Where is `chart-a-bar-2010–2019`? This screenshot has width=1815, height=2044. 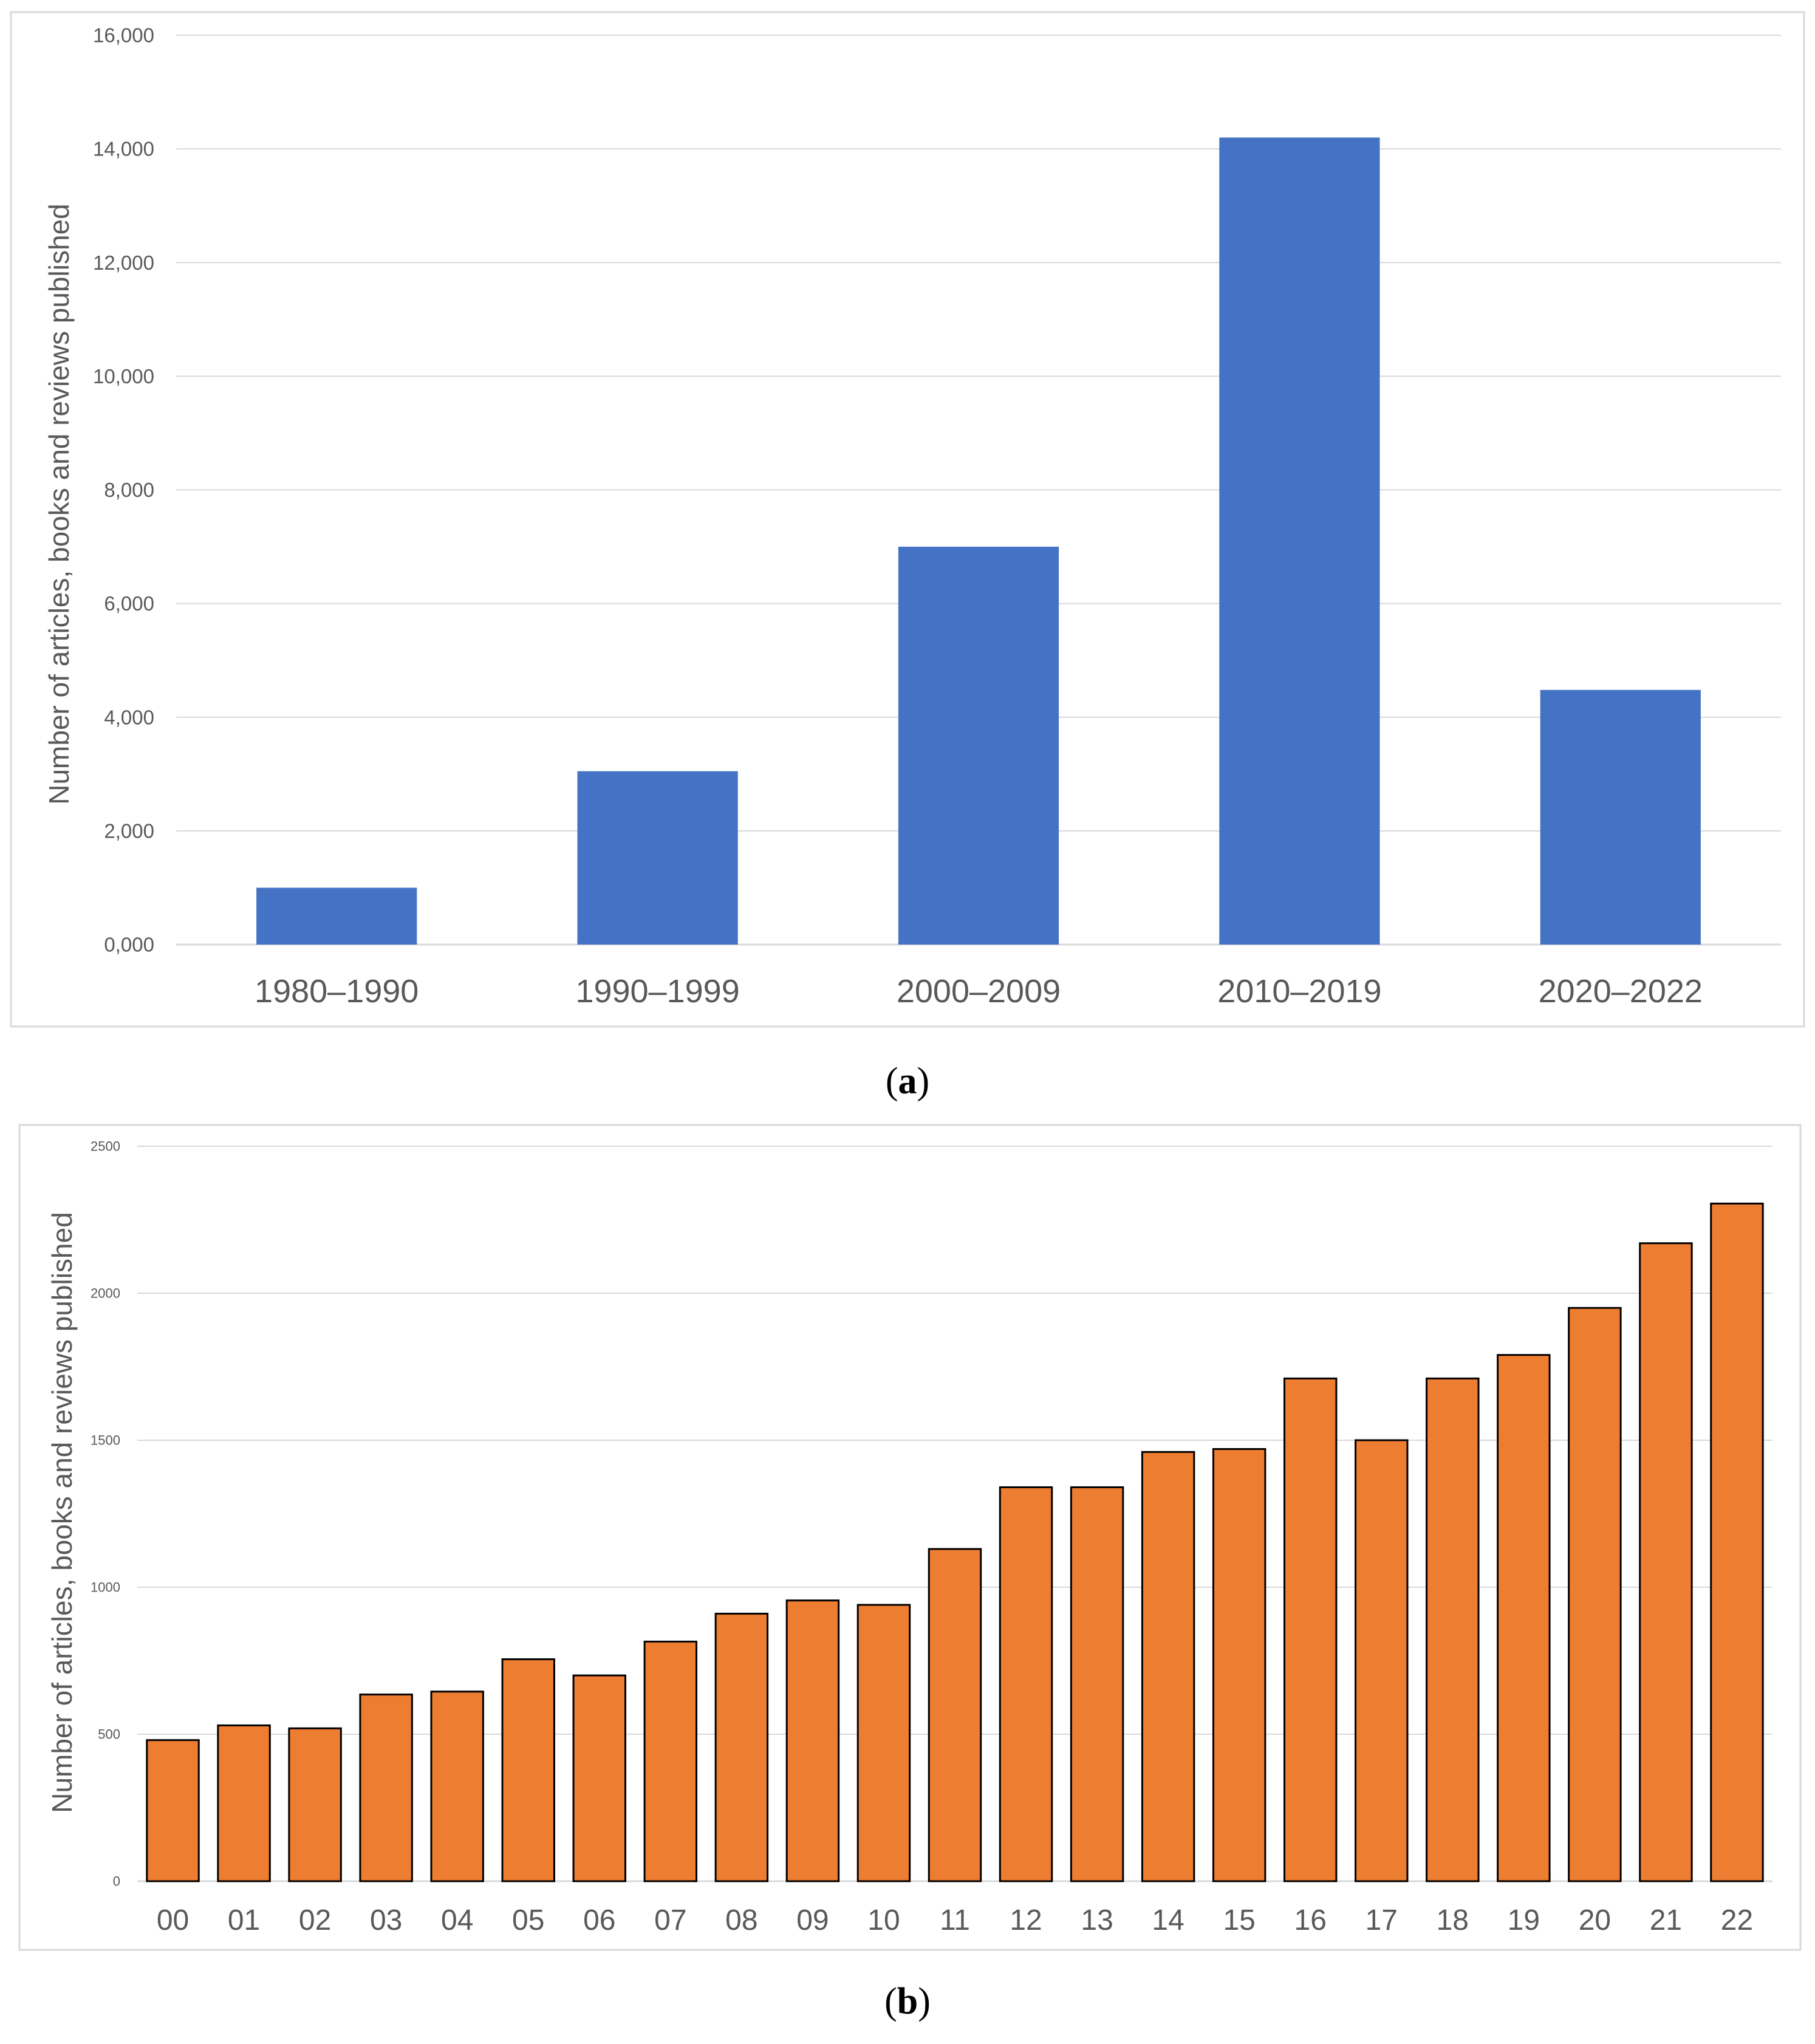 chart-a-bar-2010–2019 is located at coordinates (1299, 541).